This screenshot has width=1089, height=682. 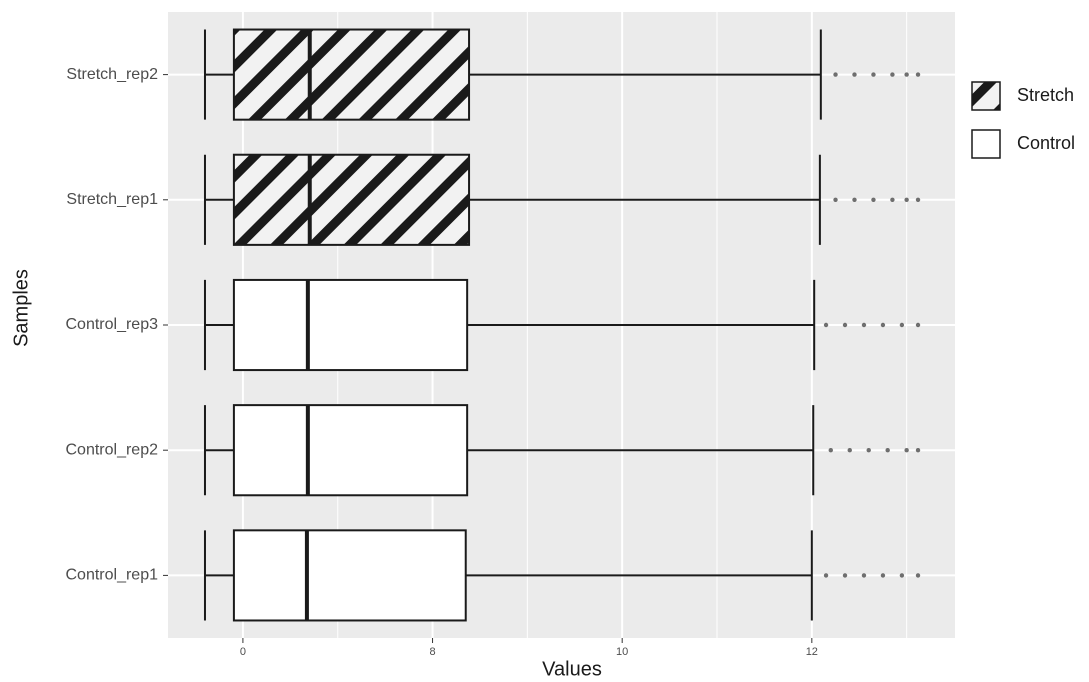 What do you see at coordinates (1046, 143) in the screenshot?
I see `legend-label: Control` at bounding box center [1046, 143].